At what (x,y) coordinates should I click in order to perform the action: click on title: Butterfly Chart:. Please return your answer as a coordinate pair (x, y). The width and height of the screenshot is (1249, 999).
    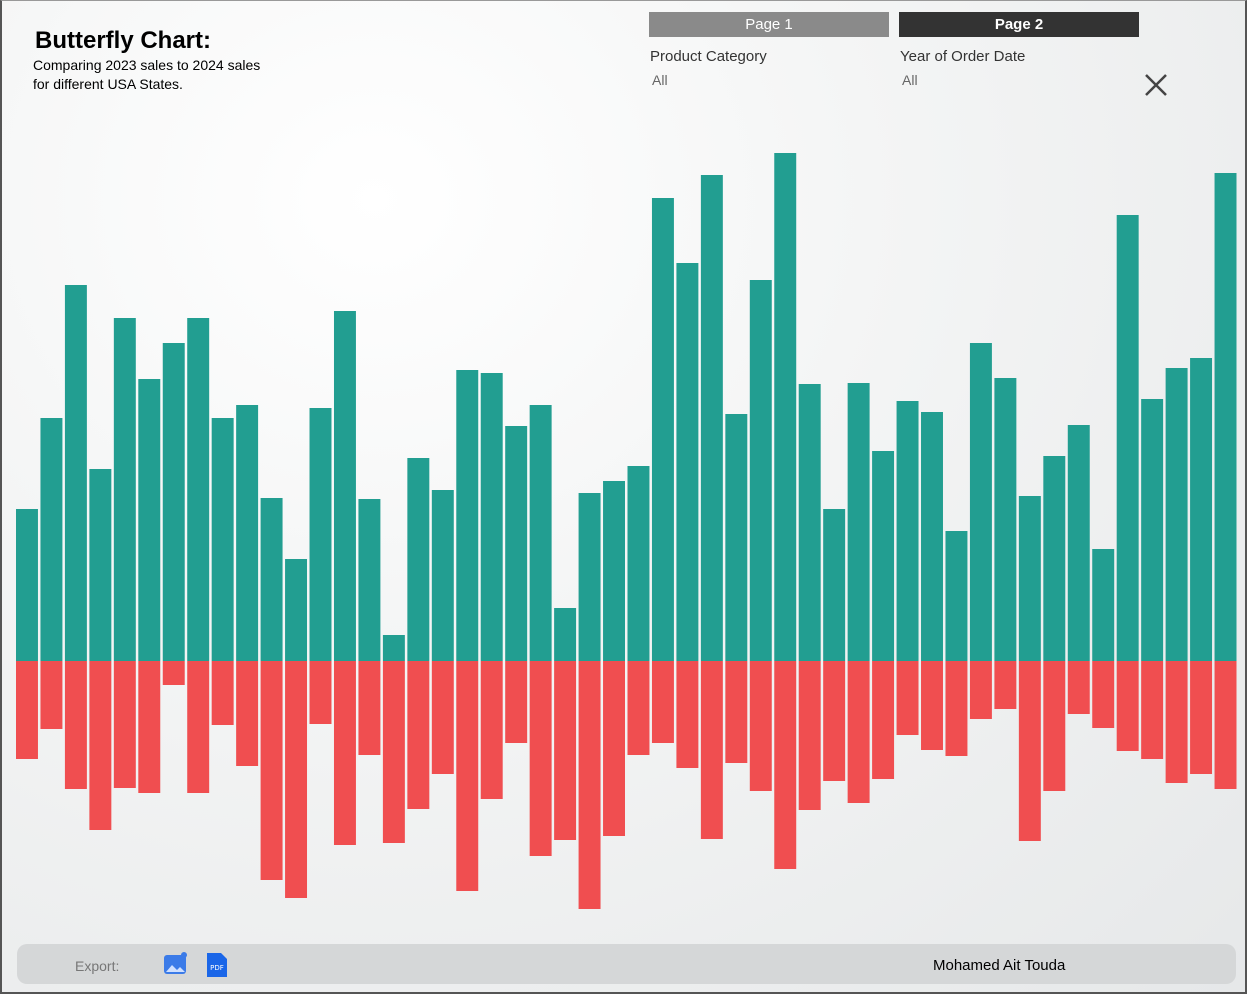
    Looking at the image, I should click on (123, 40).